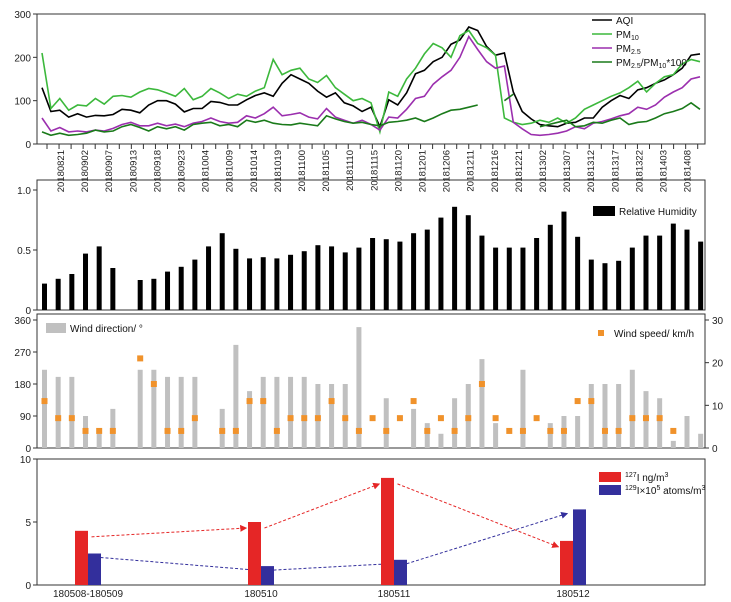  What do you see at coordinates (28, 311) in the screenshot?
I see `panel2-ytick-label: 0` at bounding box center [28, 311].